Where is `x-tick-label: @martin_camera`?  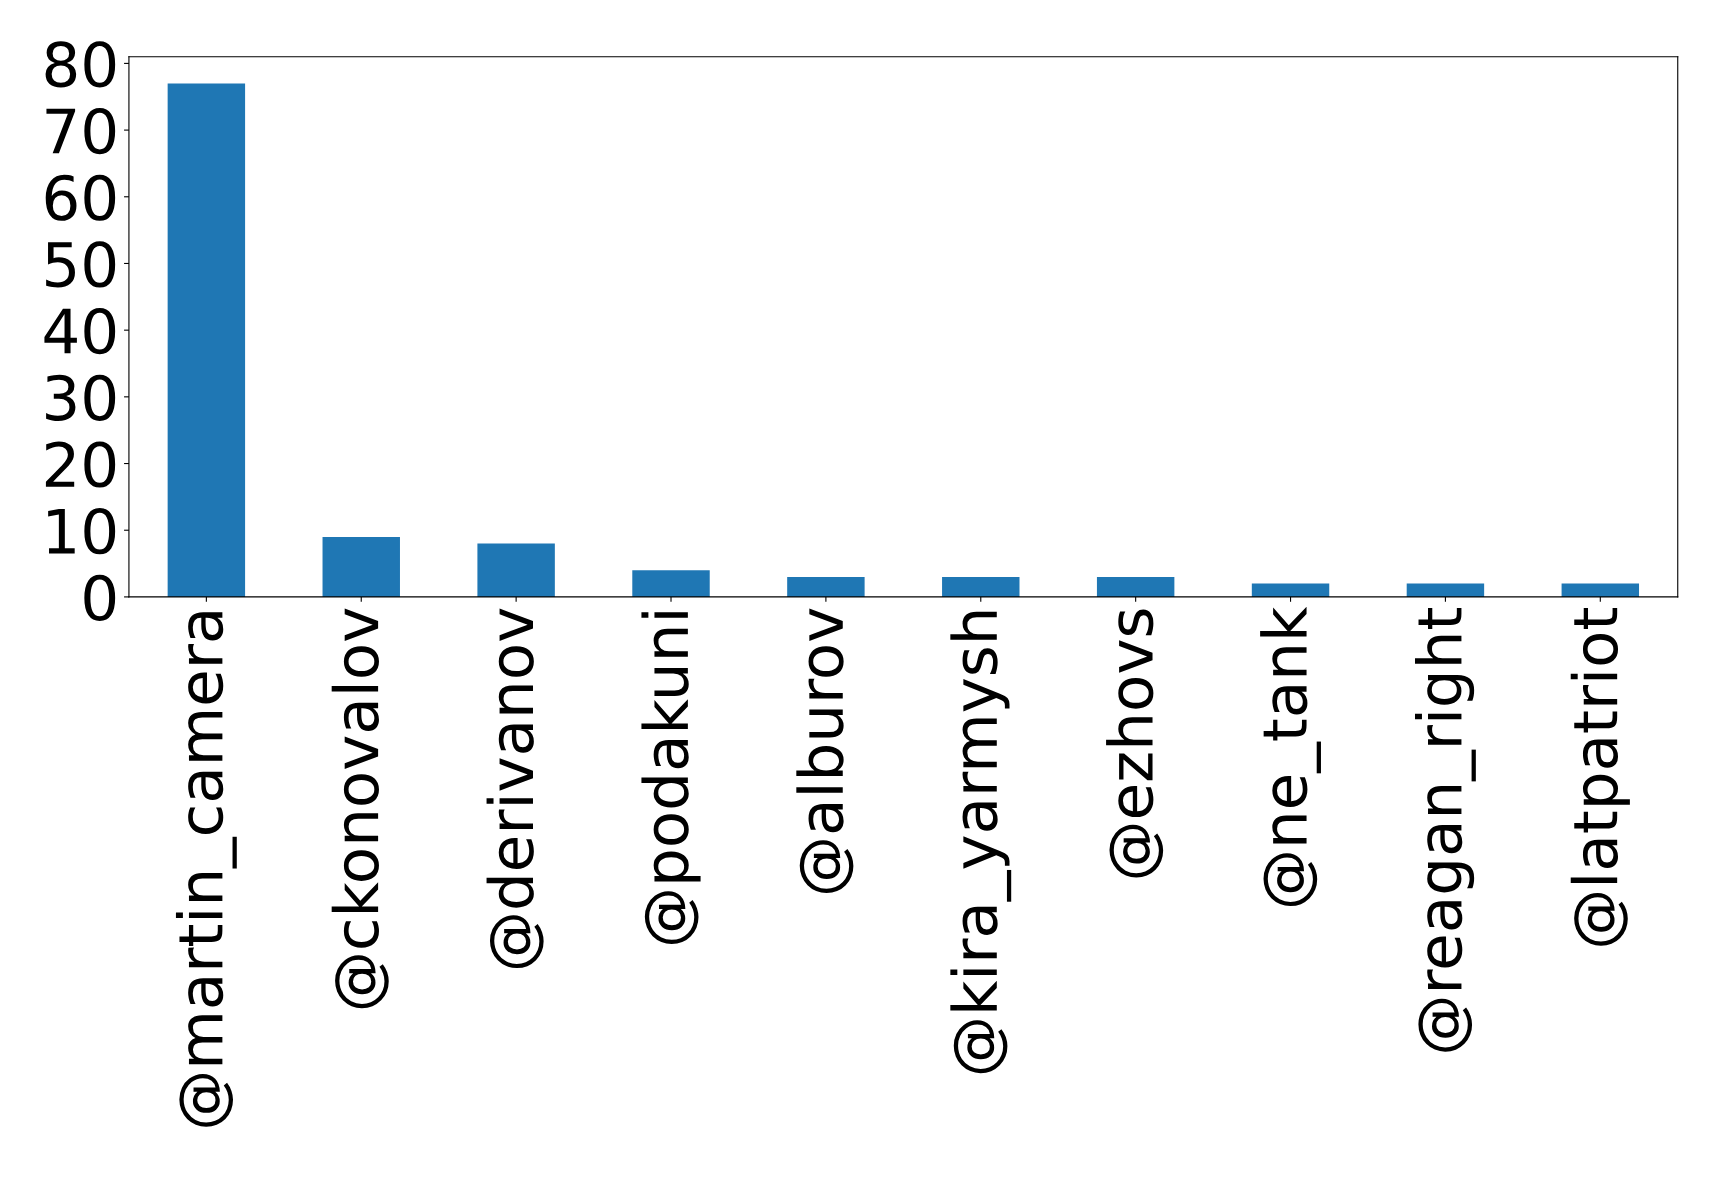
x-tick-label: @martin_camera is located at coordinates (206, 869).